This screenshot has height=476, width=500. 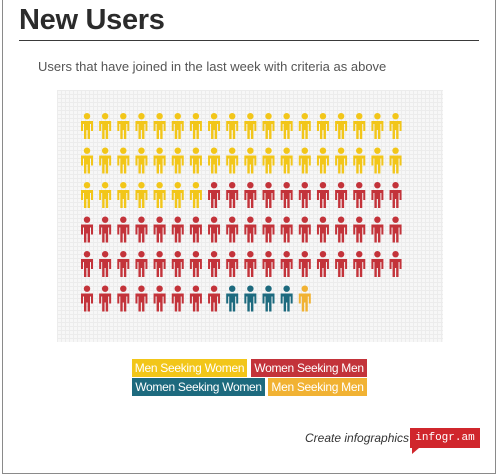 I want to click on badge-tail, so click(x=415, y=451).